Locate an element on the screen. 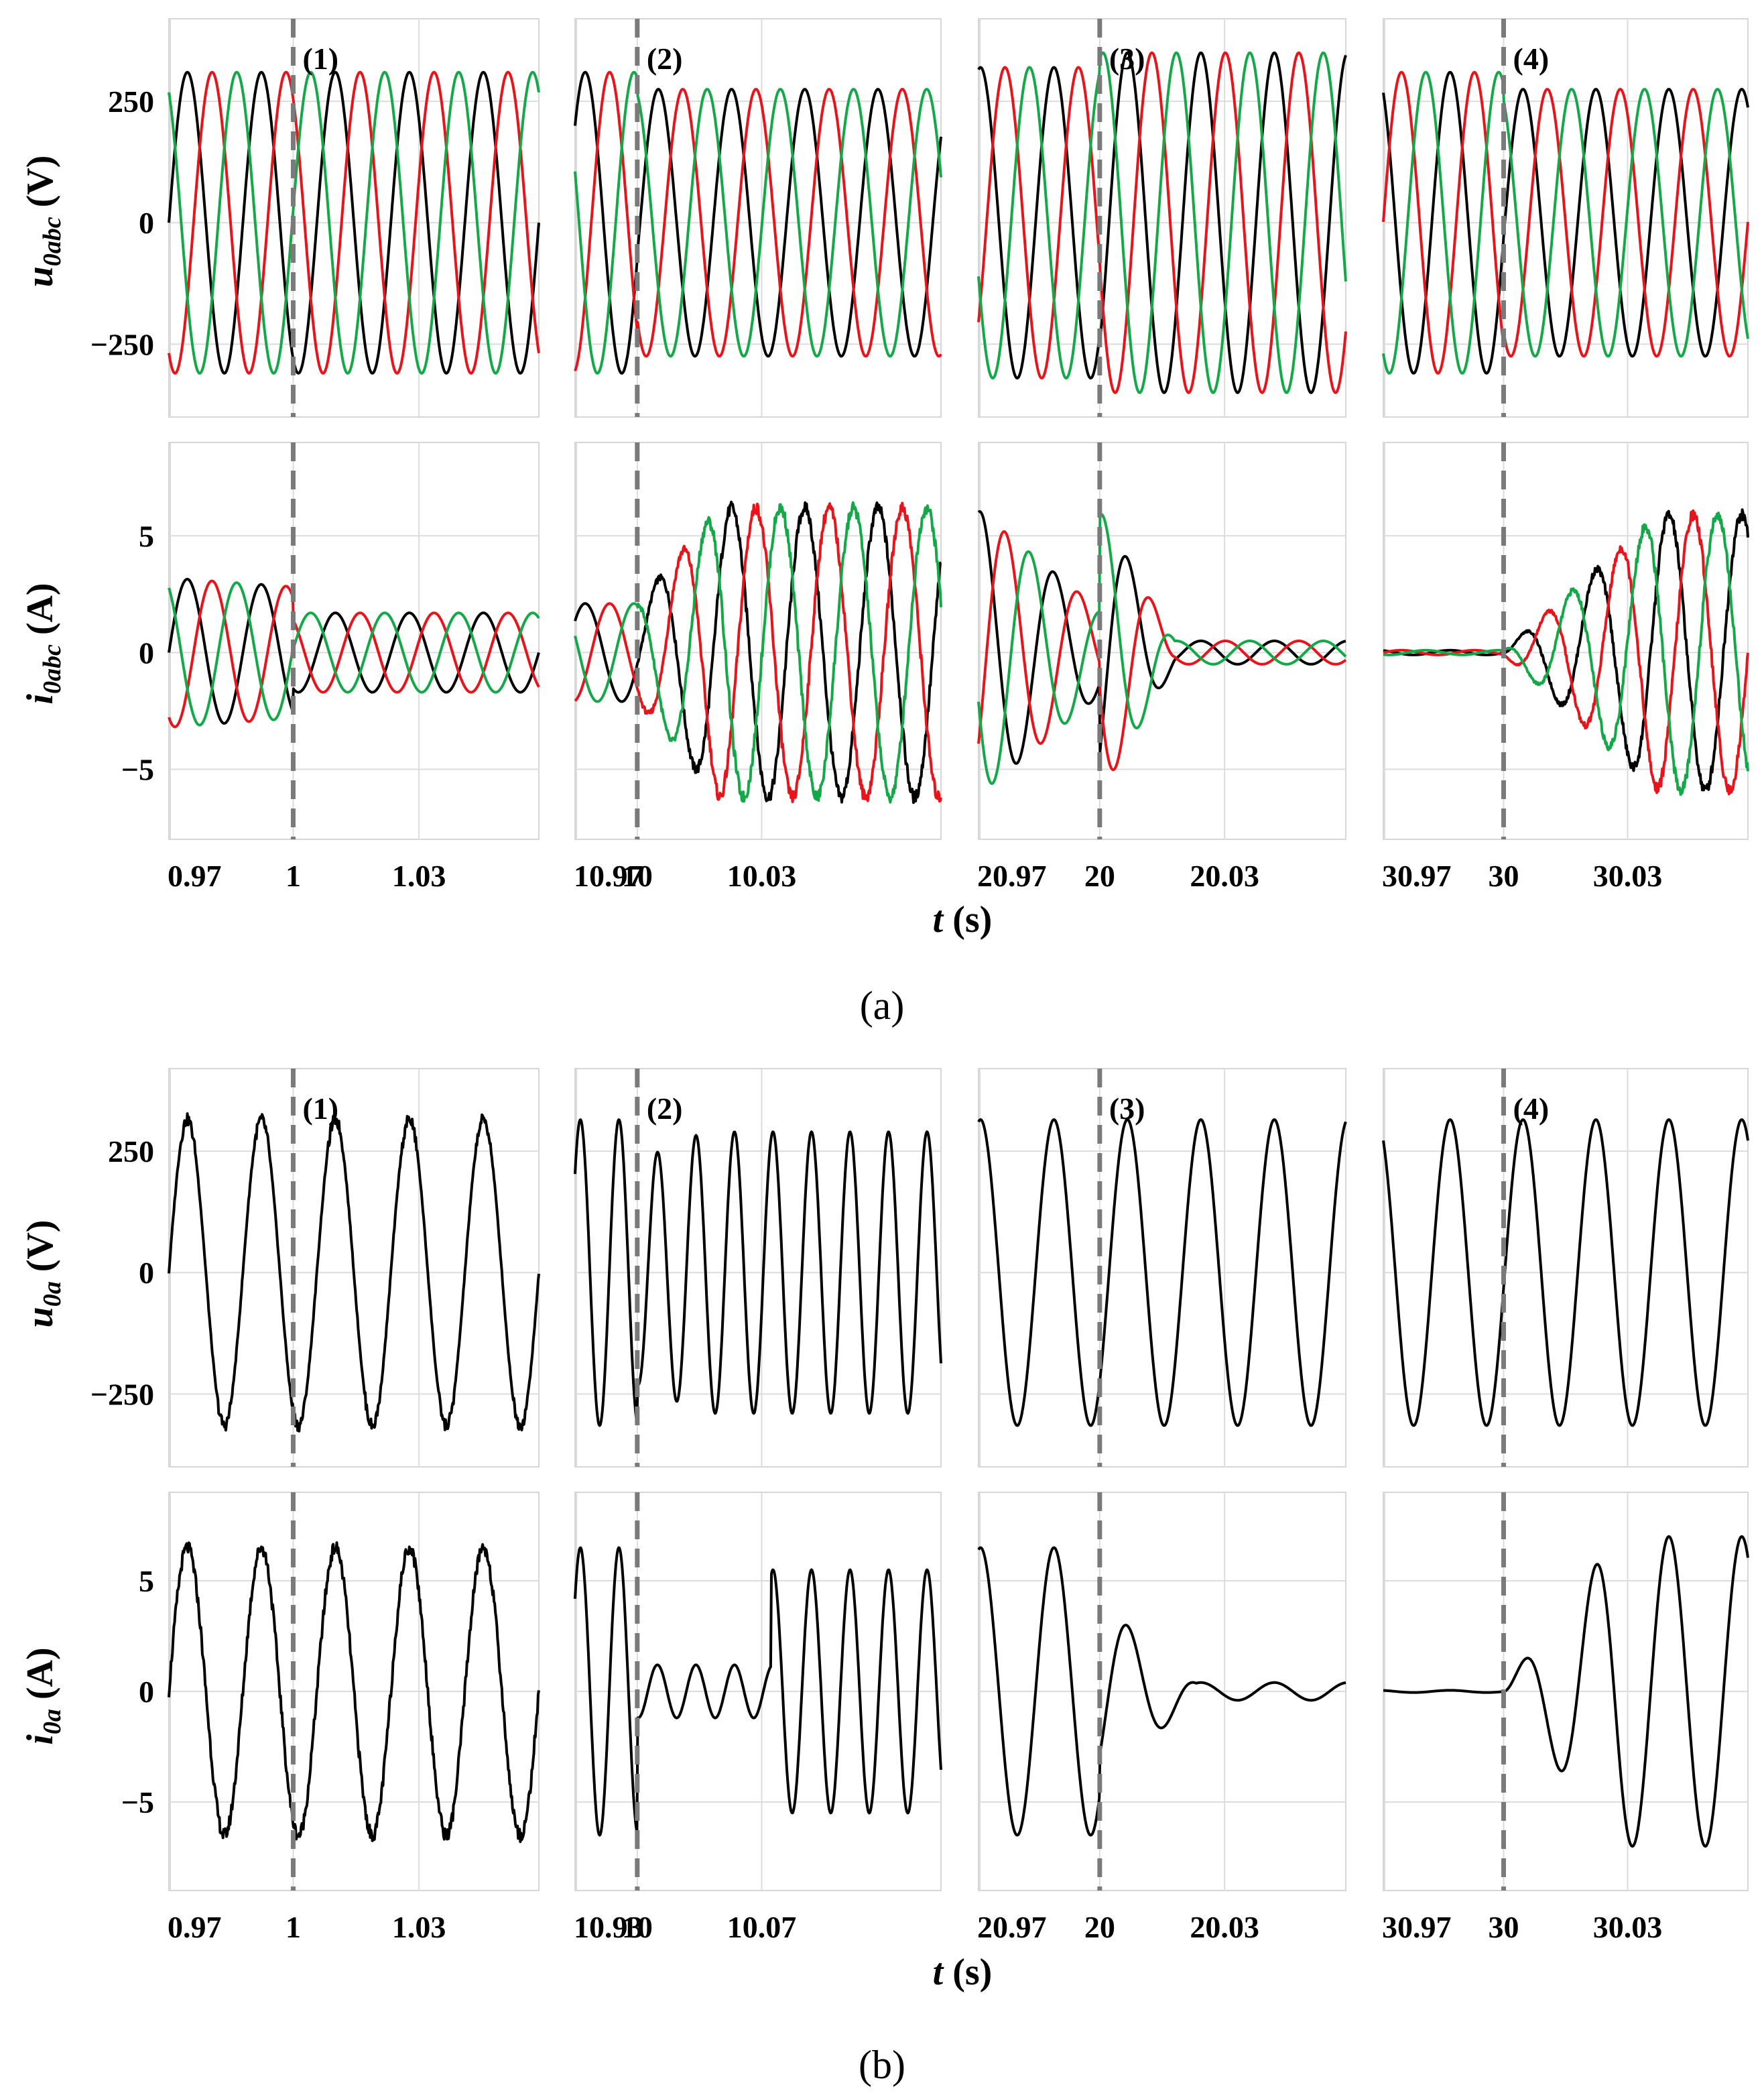 This screenshot has height=2097, width=1764. panel-a-r0-c3: (4) is located at coordinates (1566, 218).